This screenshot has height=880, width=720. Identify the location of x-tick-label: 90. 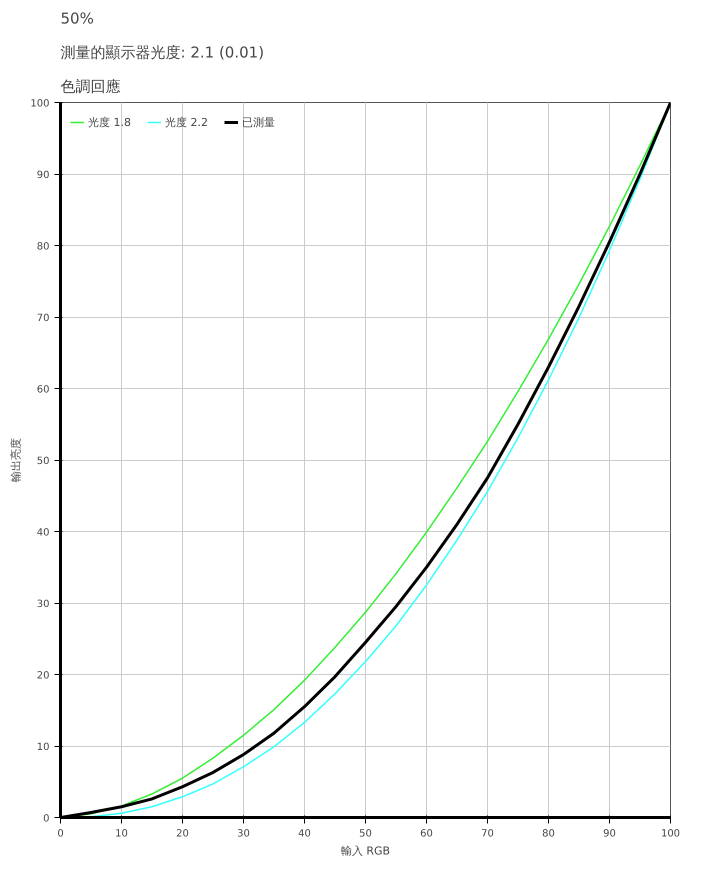
(609, 834).